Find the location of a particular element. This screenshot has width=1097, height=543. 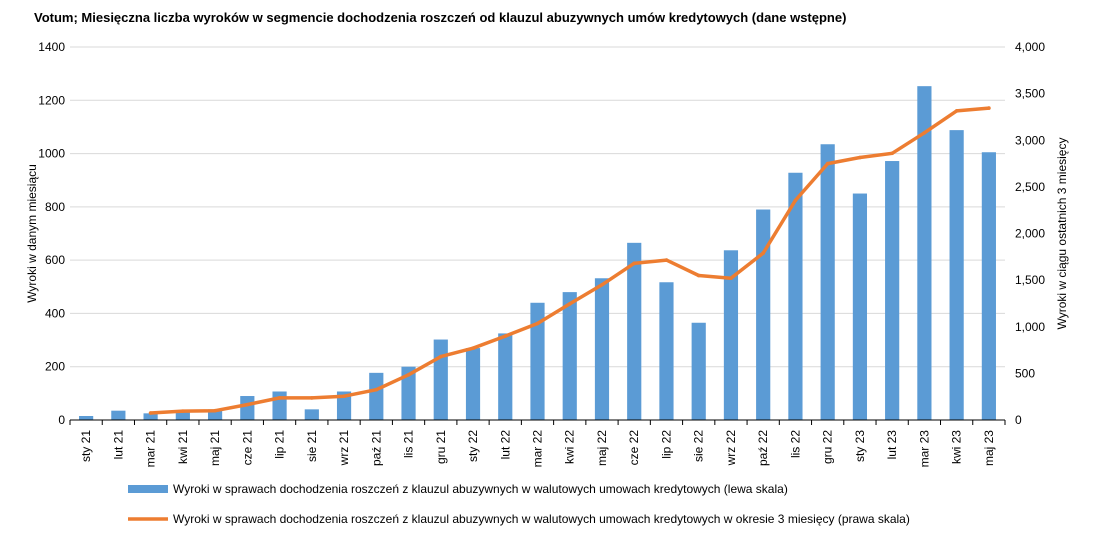

x-tick-label: lis 21 is located at coordinates (409, 444).